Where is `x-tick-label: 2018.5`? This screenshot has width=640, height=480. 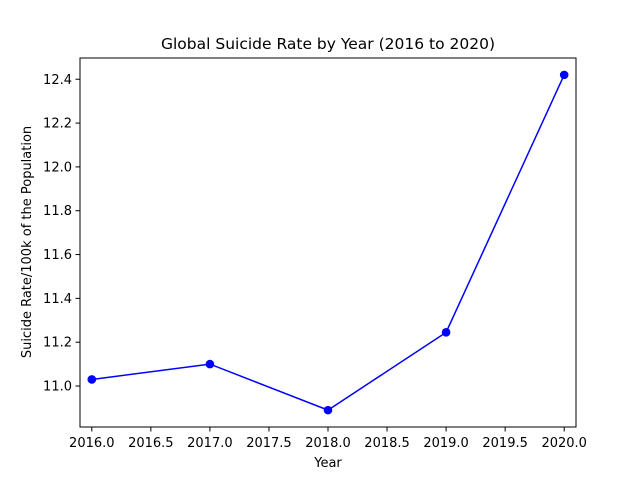 x-tick-label: 2018.5 is located at coordinates (387, 443).